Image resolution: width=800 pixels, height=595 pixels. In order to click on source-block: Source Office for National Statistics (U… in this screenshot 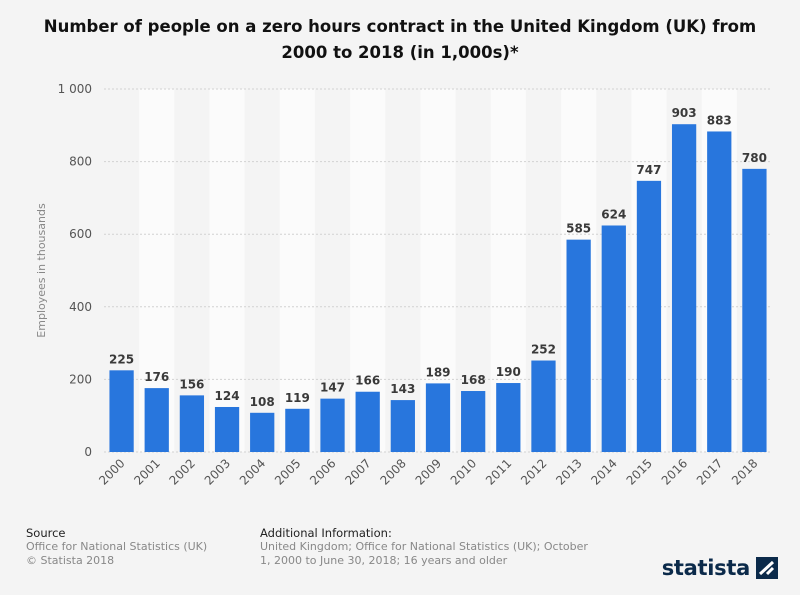, I will do `click(116, 547)`.